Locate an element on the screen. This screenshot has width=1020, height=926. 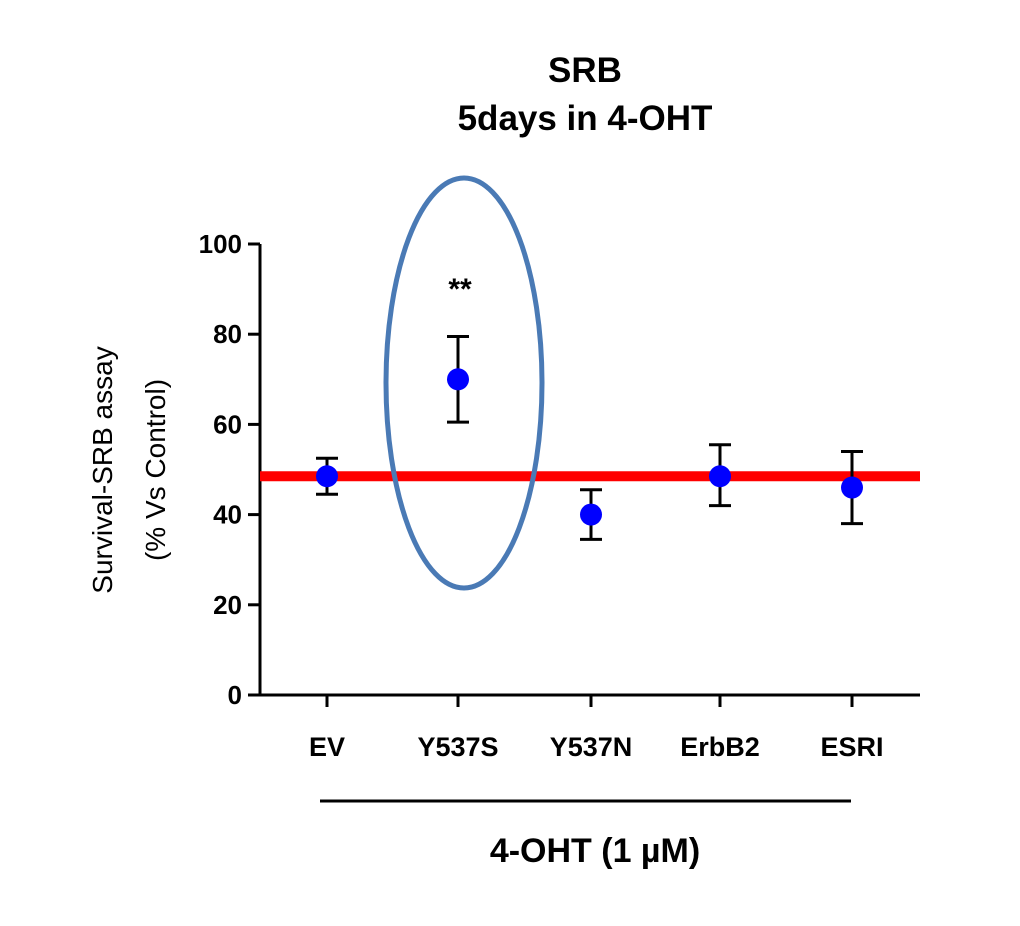
y-tick-label-20: 20 is located at coordinates (227, 605).